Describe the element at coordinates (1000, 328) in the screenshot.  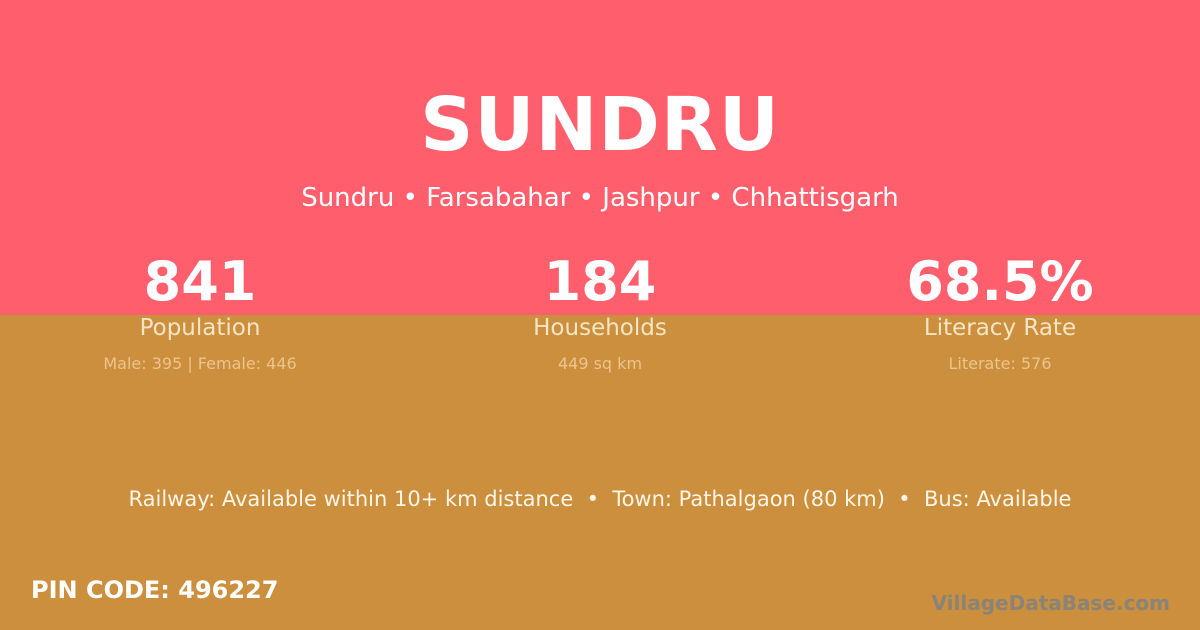
I see `stat-label: Literacy Rate` at that location.